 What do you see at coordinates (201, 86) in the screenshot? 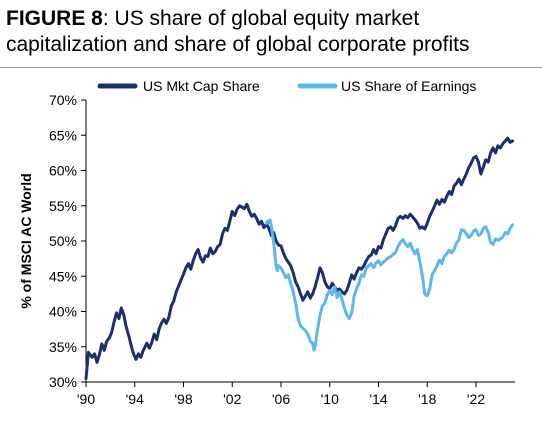
I see `legend-label-mkt-cap: US Mkt Cap Share` at bounding box center [201, 86].